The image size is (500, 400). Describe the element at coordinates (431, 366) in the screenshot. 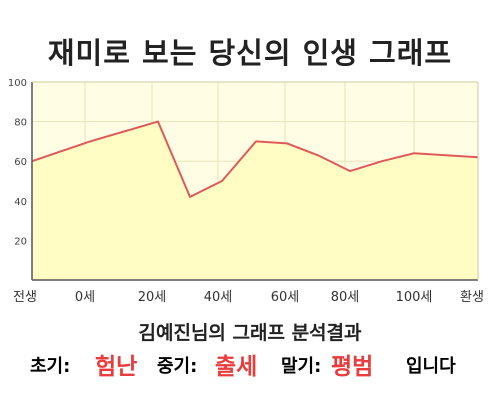

I see `result-tail: 입니다` at that location.